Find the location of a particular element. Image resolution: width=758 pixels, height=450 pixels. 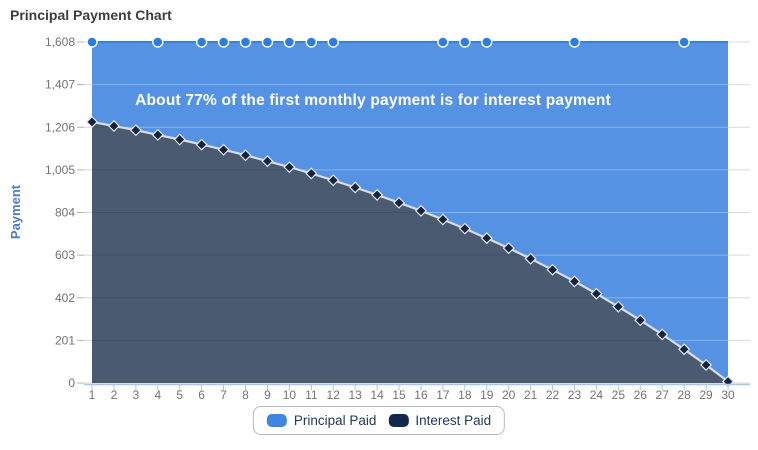

x-tick-label: 11 is located at coordinates (311, 395).